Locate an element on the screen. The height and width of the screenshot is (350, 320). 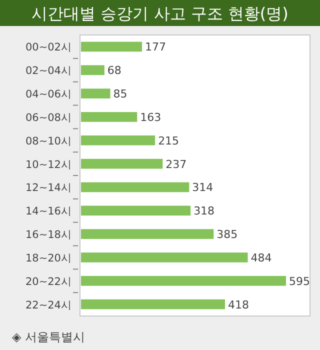
y-tick-label: 20~22시 is located at coordinates (48, 282).